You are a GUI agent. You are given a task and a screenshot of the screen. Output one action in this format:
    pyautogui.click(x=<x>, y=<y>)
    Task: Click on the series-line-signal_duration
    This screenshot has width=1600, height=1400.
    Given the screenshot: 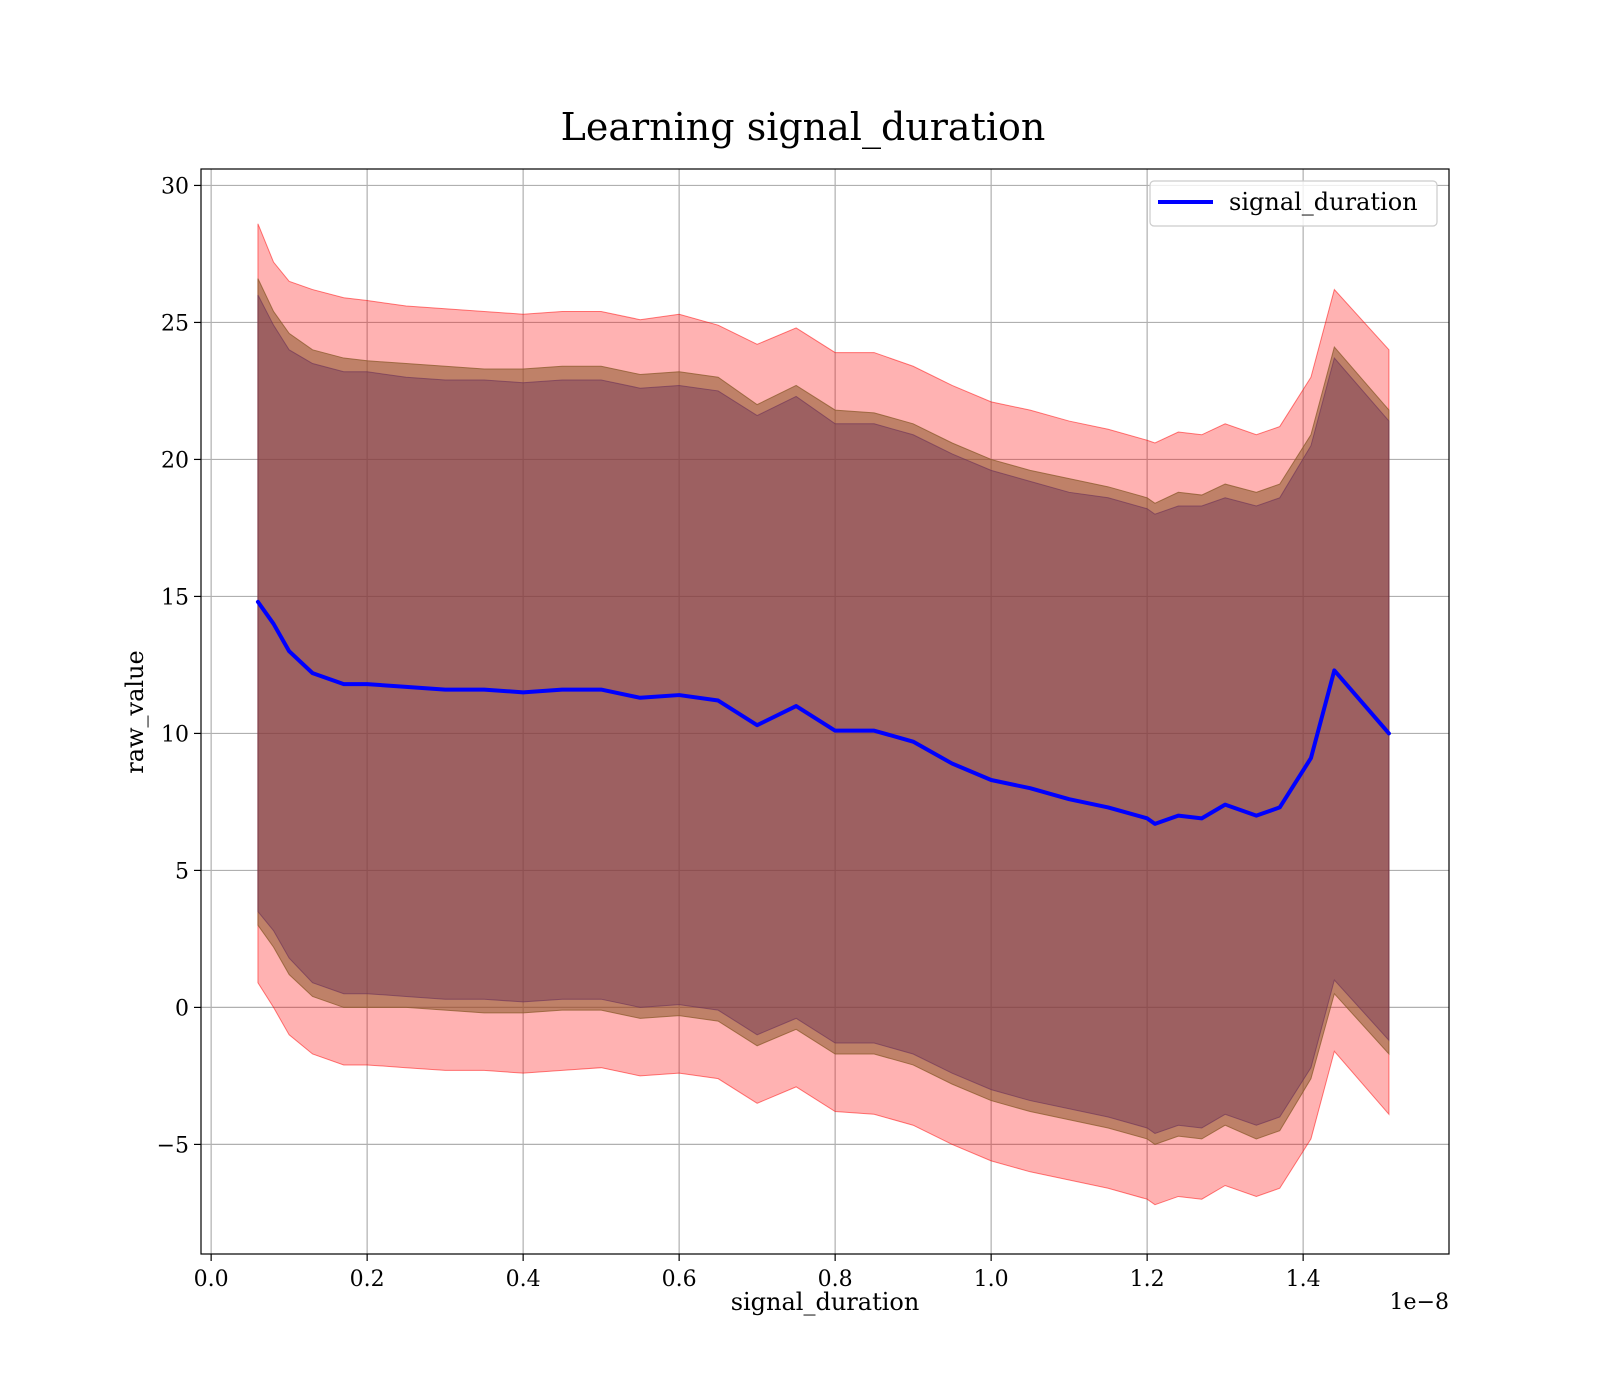 What is the action you would take?
    pyautogui.click(x=823, y=712)
    